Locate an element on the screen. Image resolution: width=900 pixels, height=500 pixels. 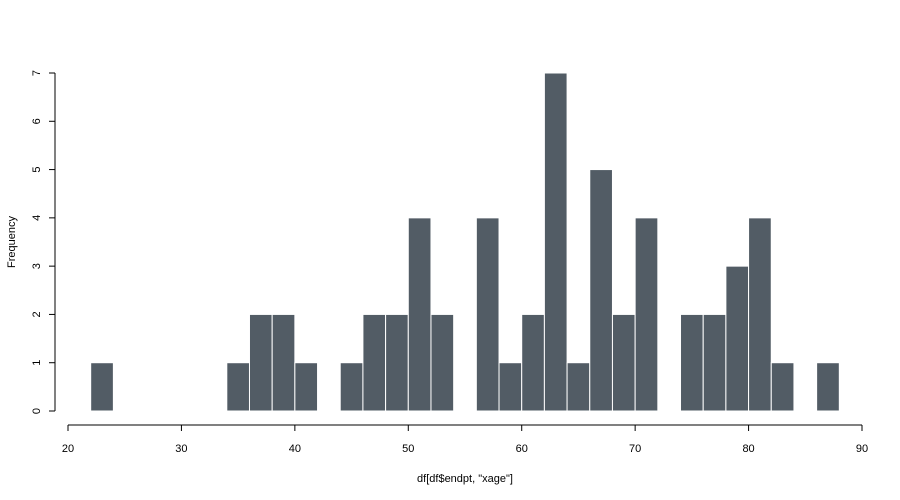
x-tick-label: 60 is located at coordinates (522, 449).